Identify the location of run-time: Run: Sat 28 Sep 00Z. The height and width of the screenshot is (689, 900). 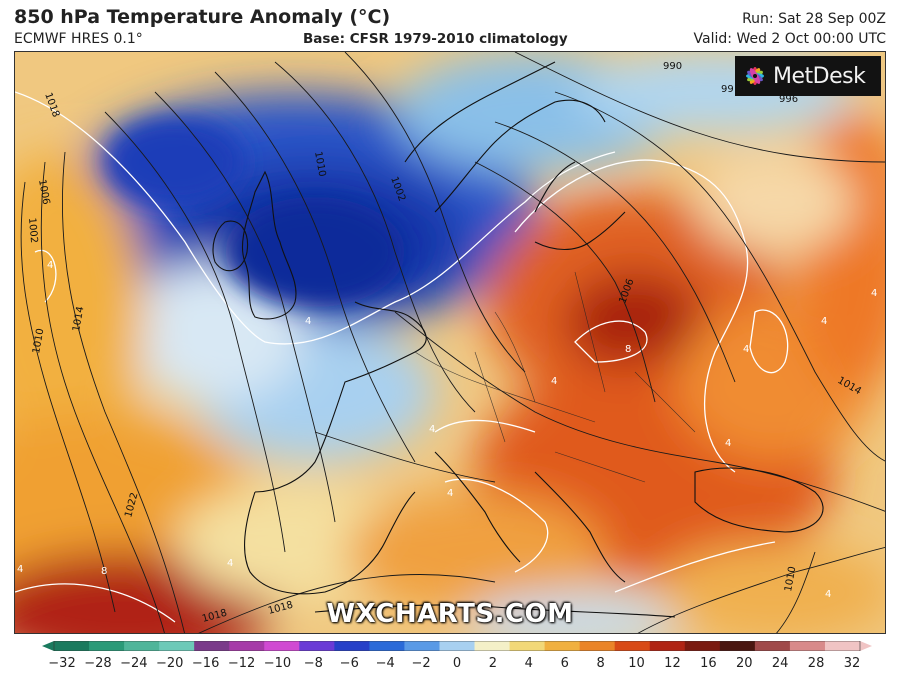
(814, 19).